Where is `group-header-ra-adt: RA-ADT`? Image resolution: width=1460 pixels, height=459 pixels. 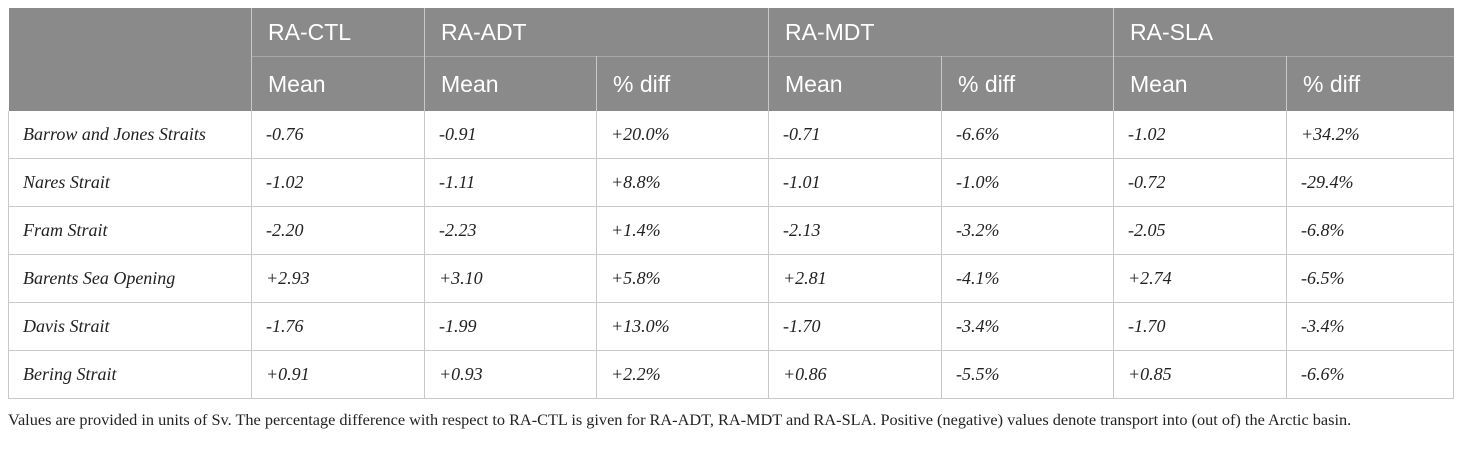 group-header-ra-adt: RA-ADT is located at coordinates (596, 32).